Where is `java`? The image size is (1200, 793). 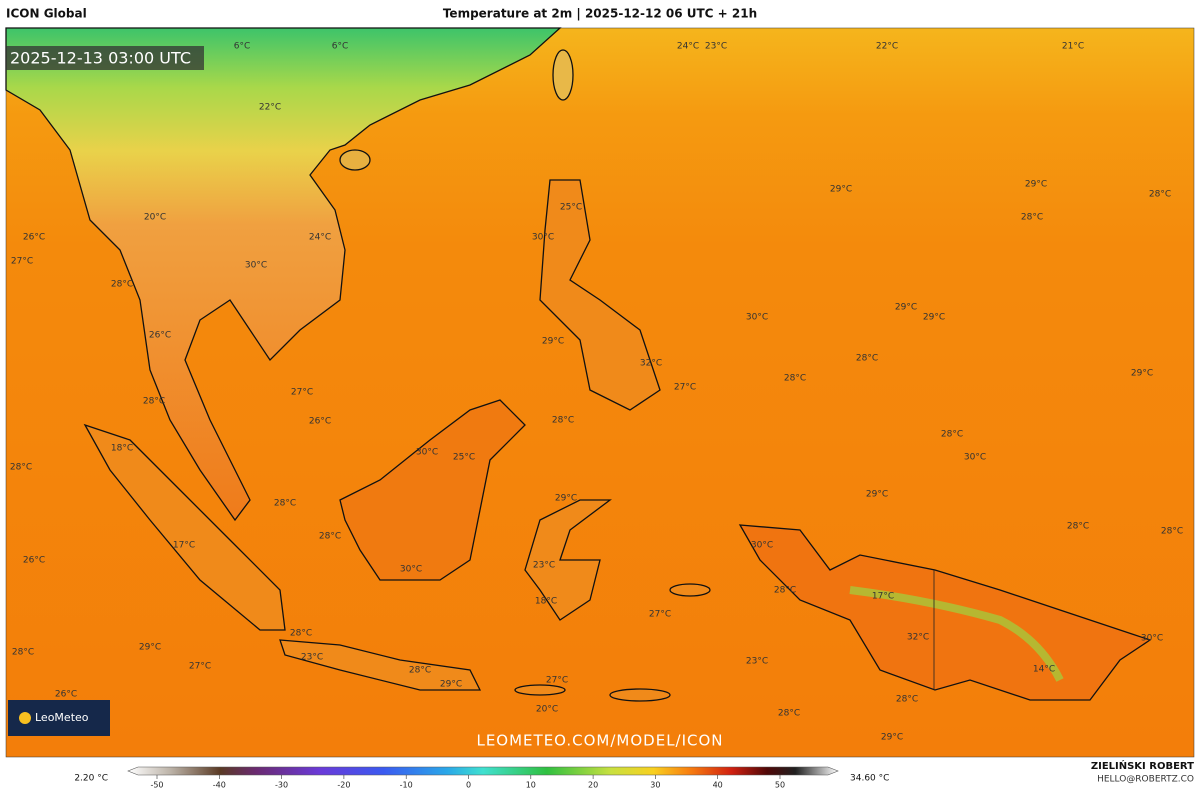 java is located at coordinates (380, 665).